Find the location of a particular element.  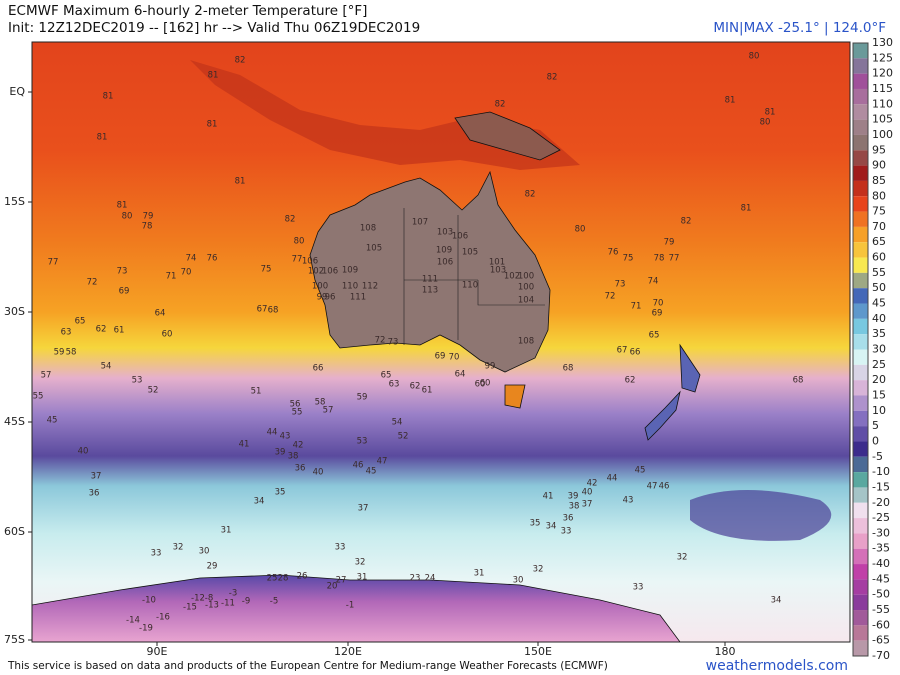

state-borders is located at coordinates (474, 276).